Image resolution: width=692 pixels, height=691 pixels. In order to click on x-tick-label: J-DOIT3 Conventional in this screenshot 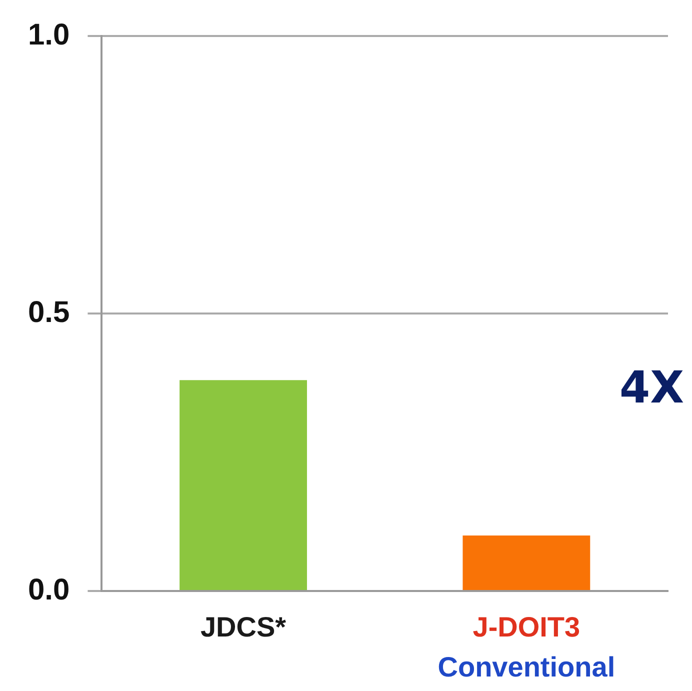, I will do `click(527, 647)`.